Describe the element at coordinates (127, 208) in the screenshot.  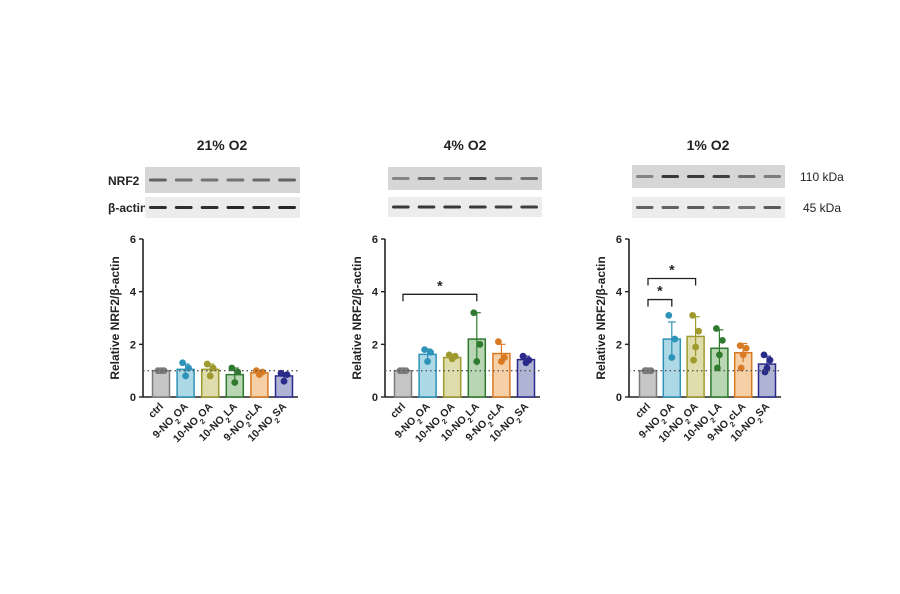
I see `blot-label-actin: β-actin` at that location.